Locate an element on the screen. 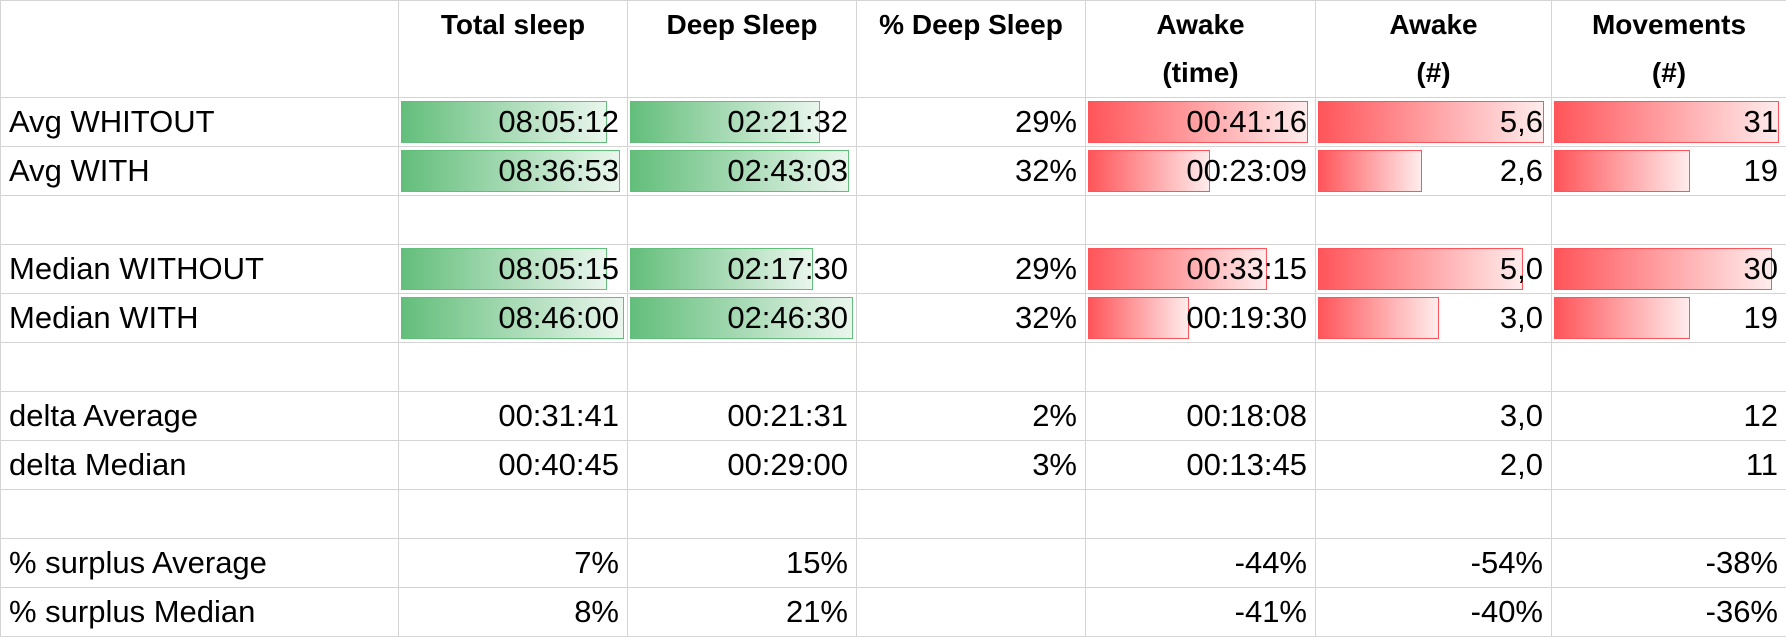 The image size is (1786, 637). cell-movements: -36% is located at coordinates (1669, 612).